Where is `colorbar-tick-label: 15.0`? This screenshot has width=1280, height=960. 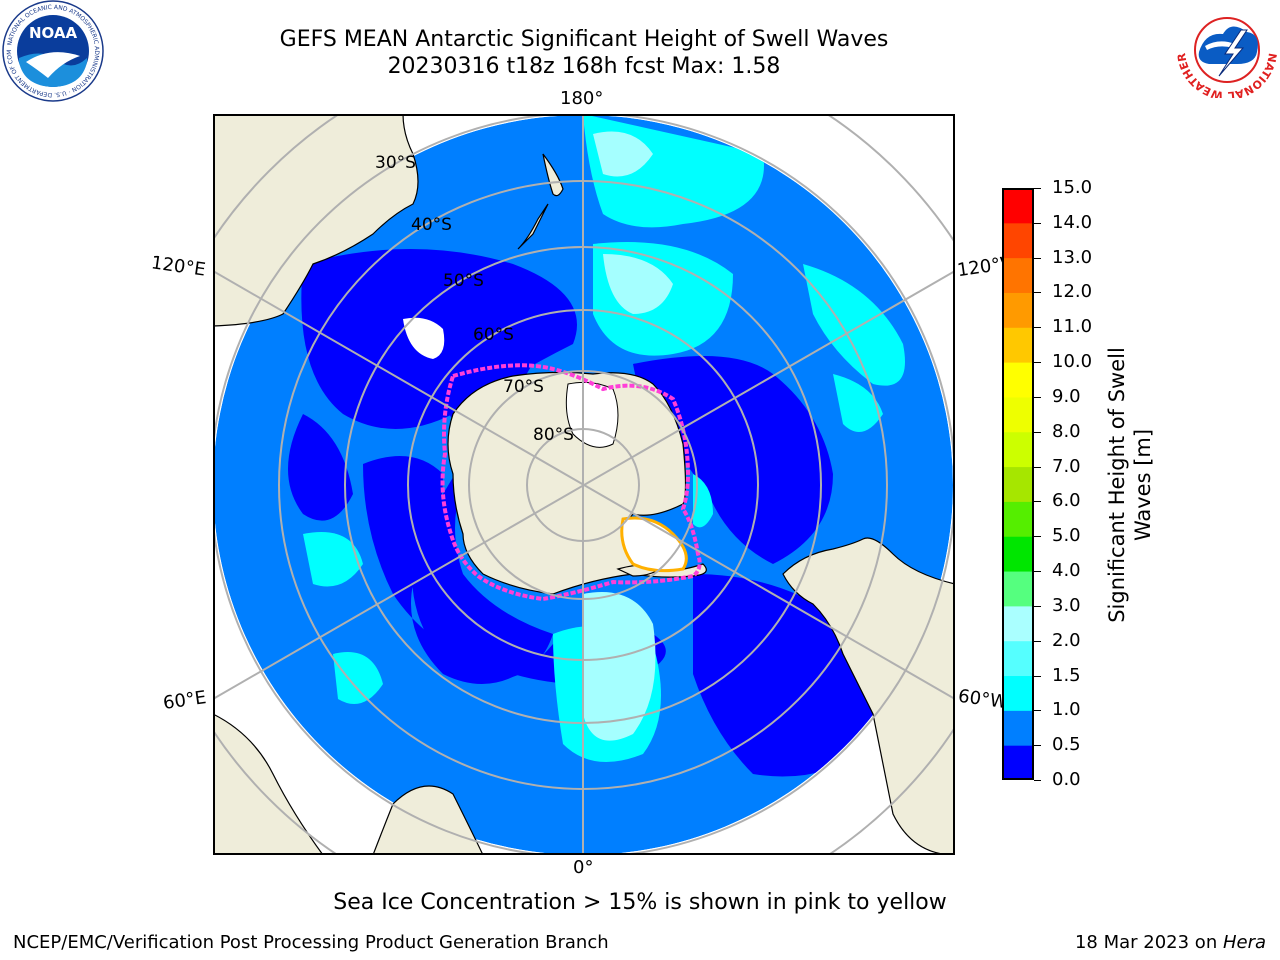 colorbar-tick-label: 15.0 is located at coordinates (1072, 187).